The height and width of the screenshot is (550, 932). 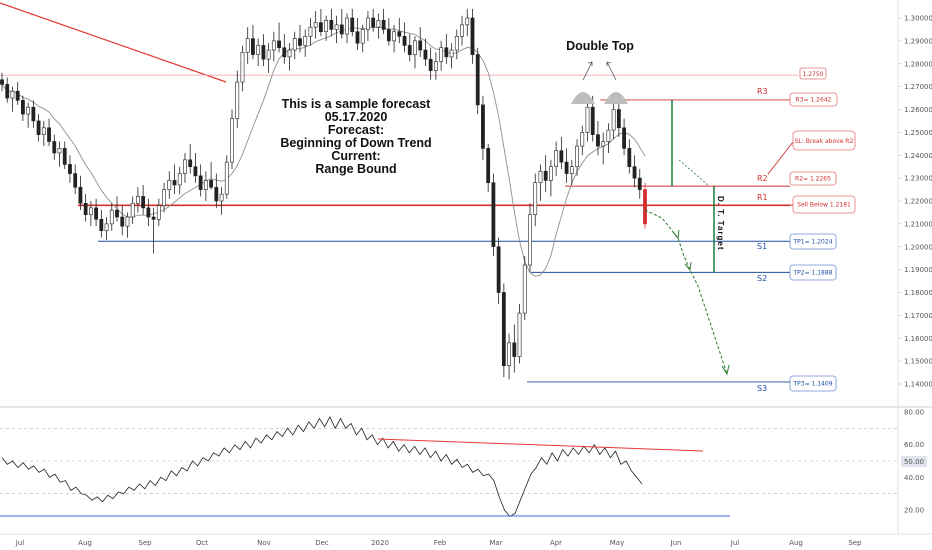 What do you see at coordinates (914, 413) in the screenshot?
I see `indicator-tick-label: 80.00` at bounding box center [914, 413].